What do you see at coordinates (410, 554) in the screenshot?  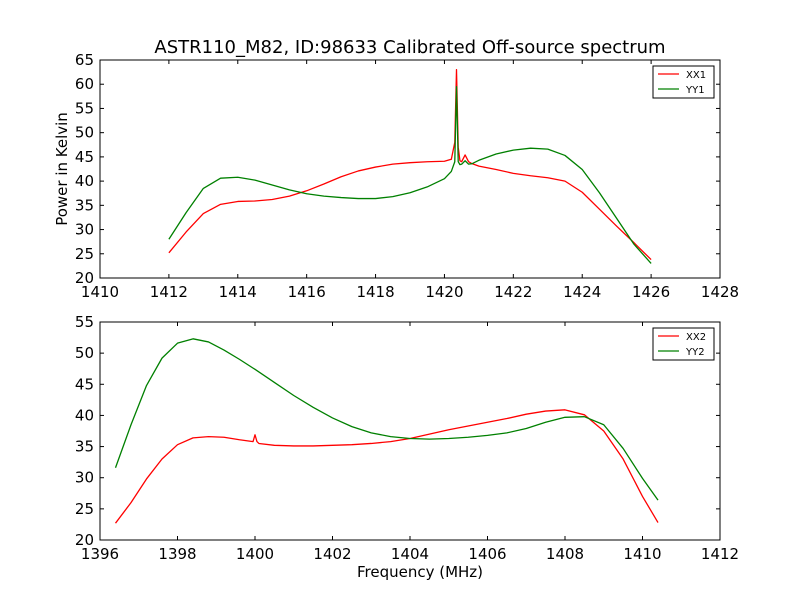 I see `x-tick-label: 1404` at bounding box center [410, 554].